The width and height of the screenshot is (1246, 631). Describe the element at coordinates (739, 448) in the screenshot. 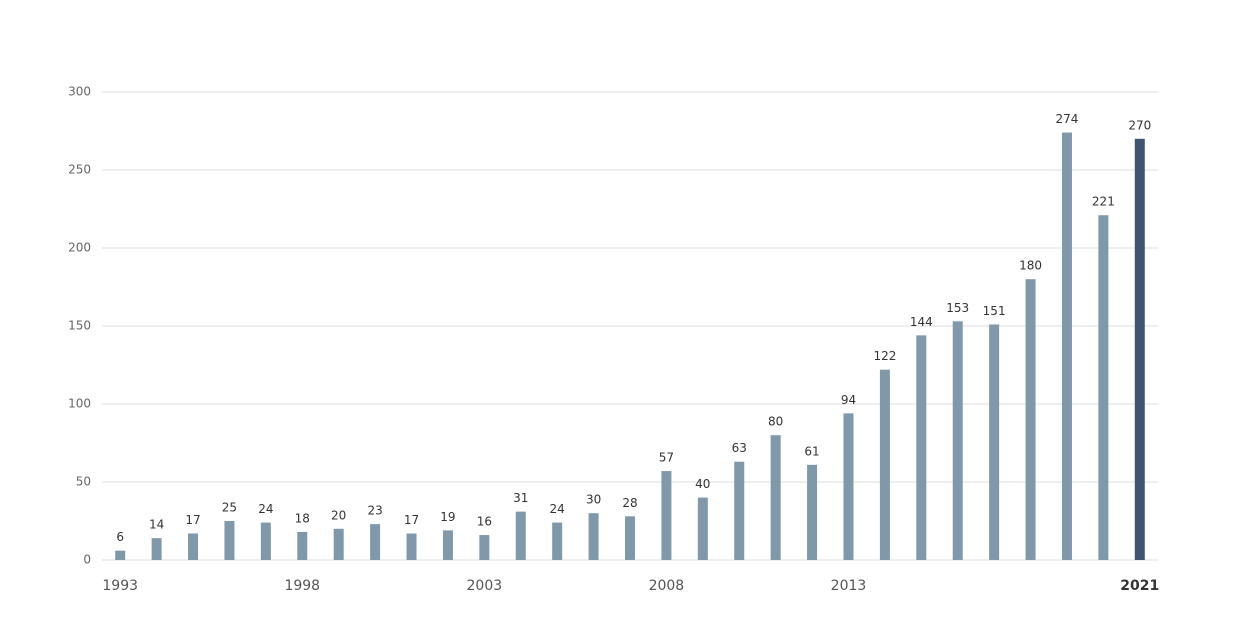

I see `value-label: 63` at that location.